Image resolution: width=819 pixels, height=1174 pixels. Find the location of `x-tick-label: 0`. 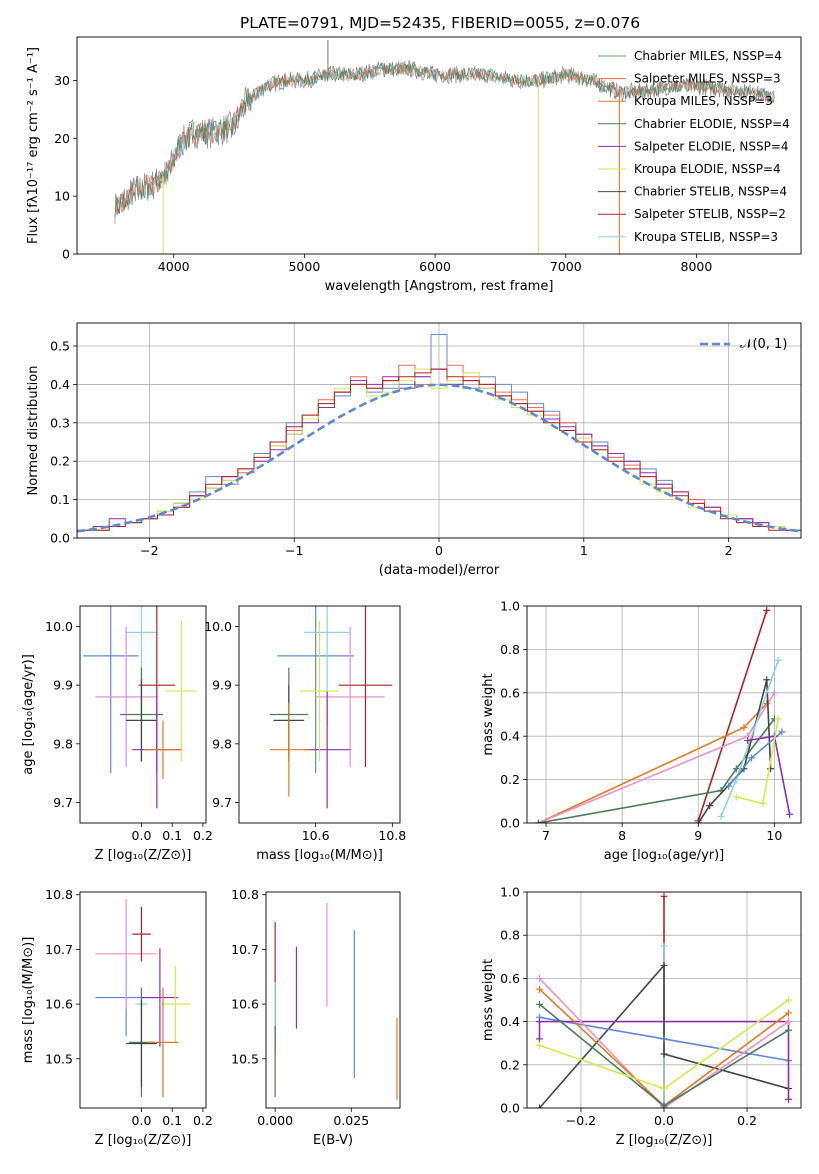

x-tick-label: 0 is located at coordinates (439, 550).